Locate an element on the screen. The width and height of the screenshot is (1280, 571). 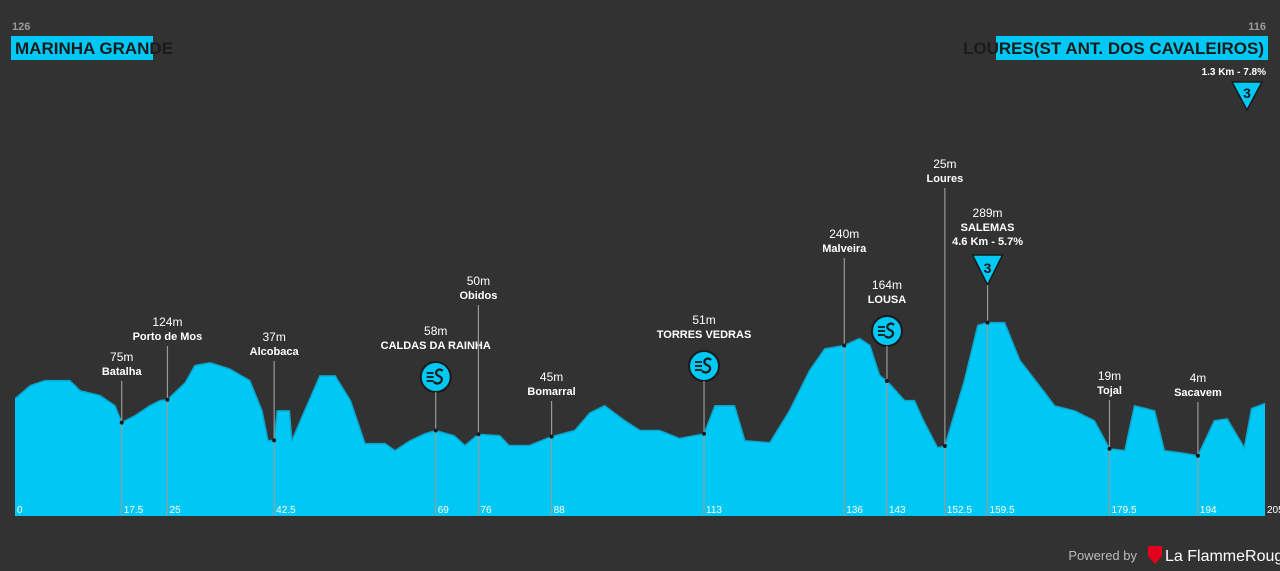
waypoint-name: Sacavem is located at coordinates (1198, 393).